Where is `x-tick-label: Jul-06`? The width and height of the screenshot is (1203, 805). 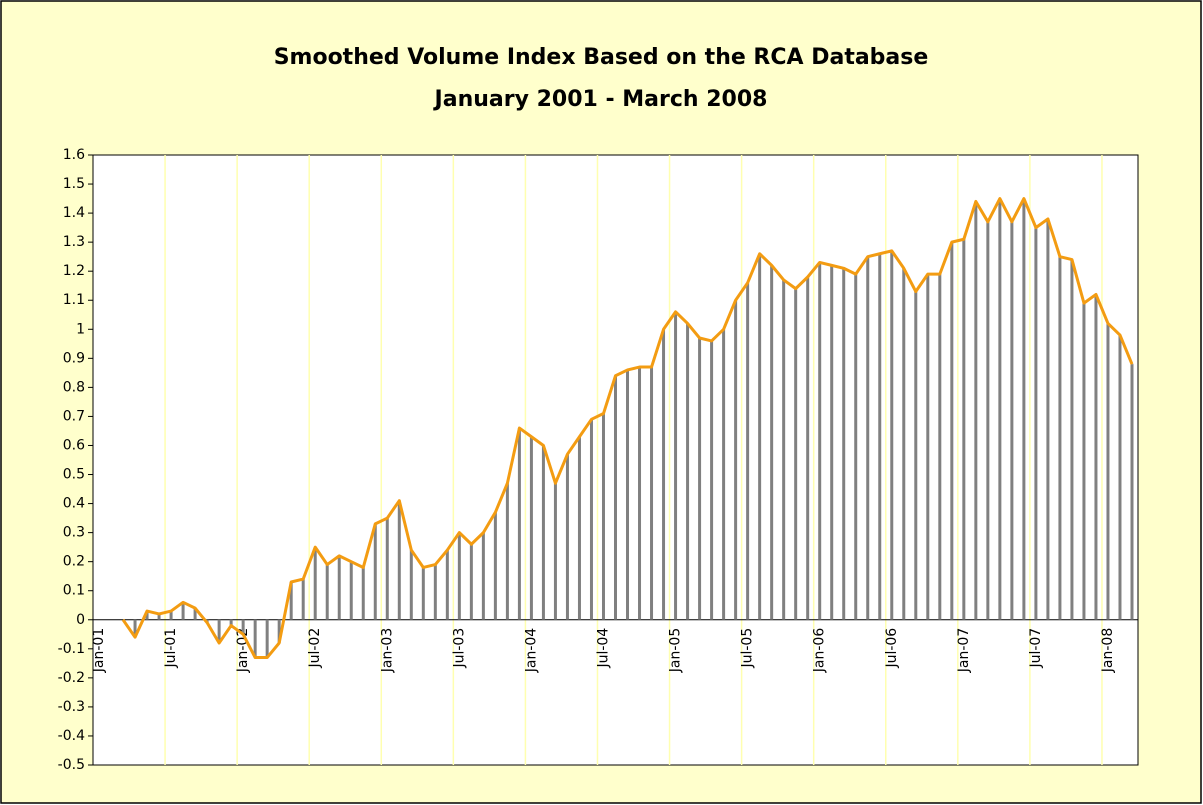
x-tick-label: Jul-06 is located at coordinates (892, 648).